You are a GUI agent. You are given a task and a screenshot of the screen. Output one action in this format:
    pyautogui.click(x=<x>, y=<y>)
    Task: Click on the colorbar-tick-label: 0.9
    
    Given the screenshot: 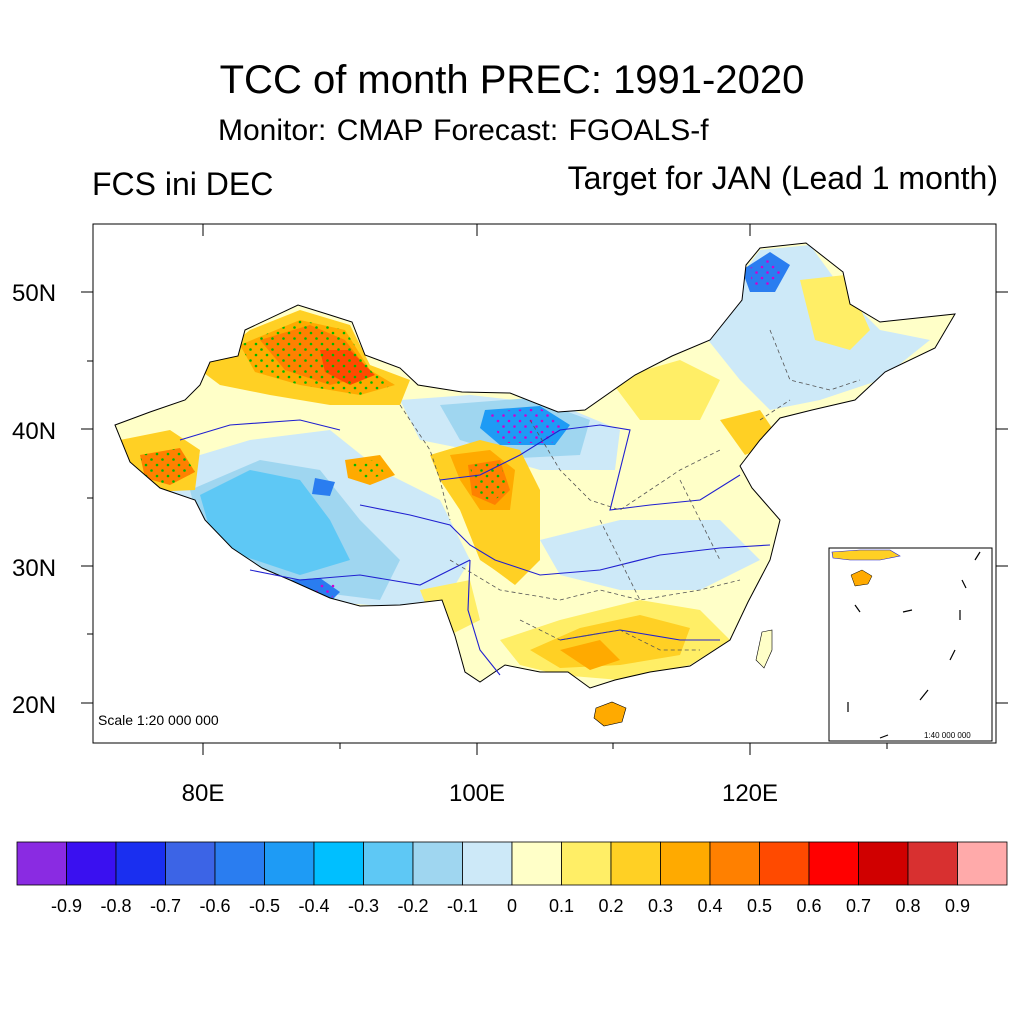 What is the action you would take?
    pyautogui.click(x=957, y=906)
    